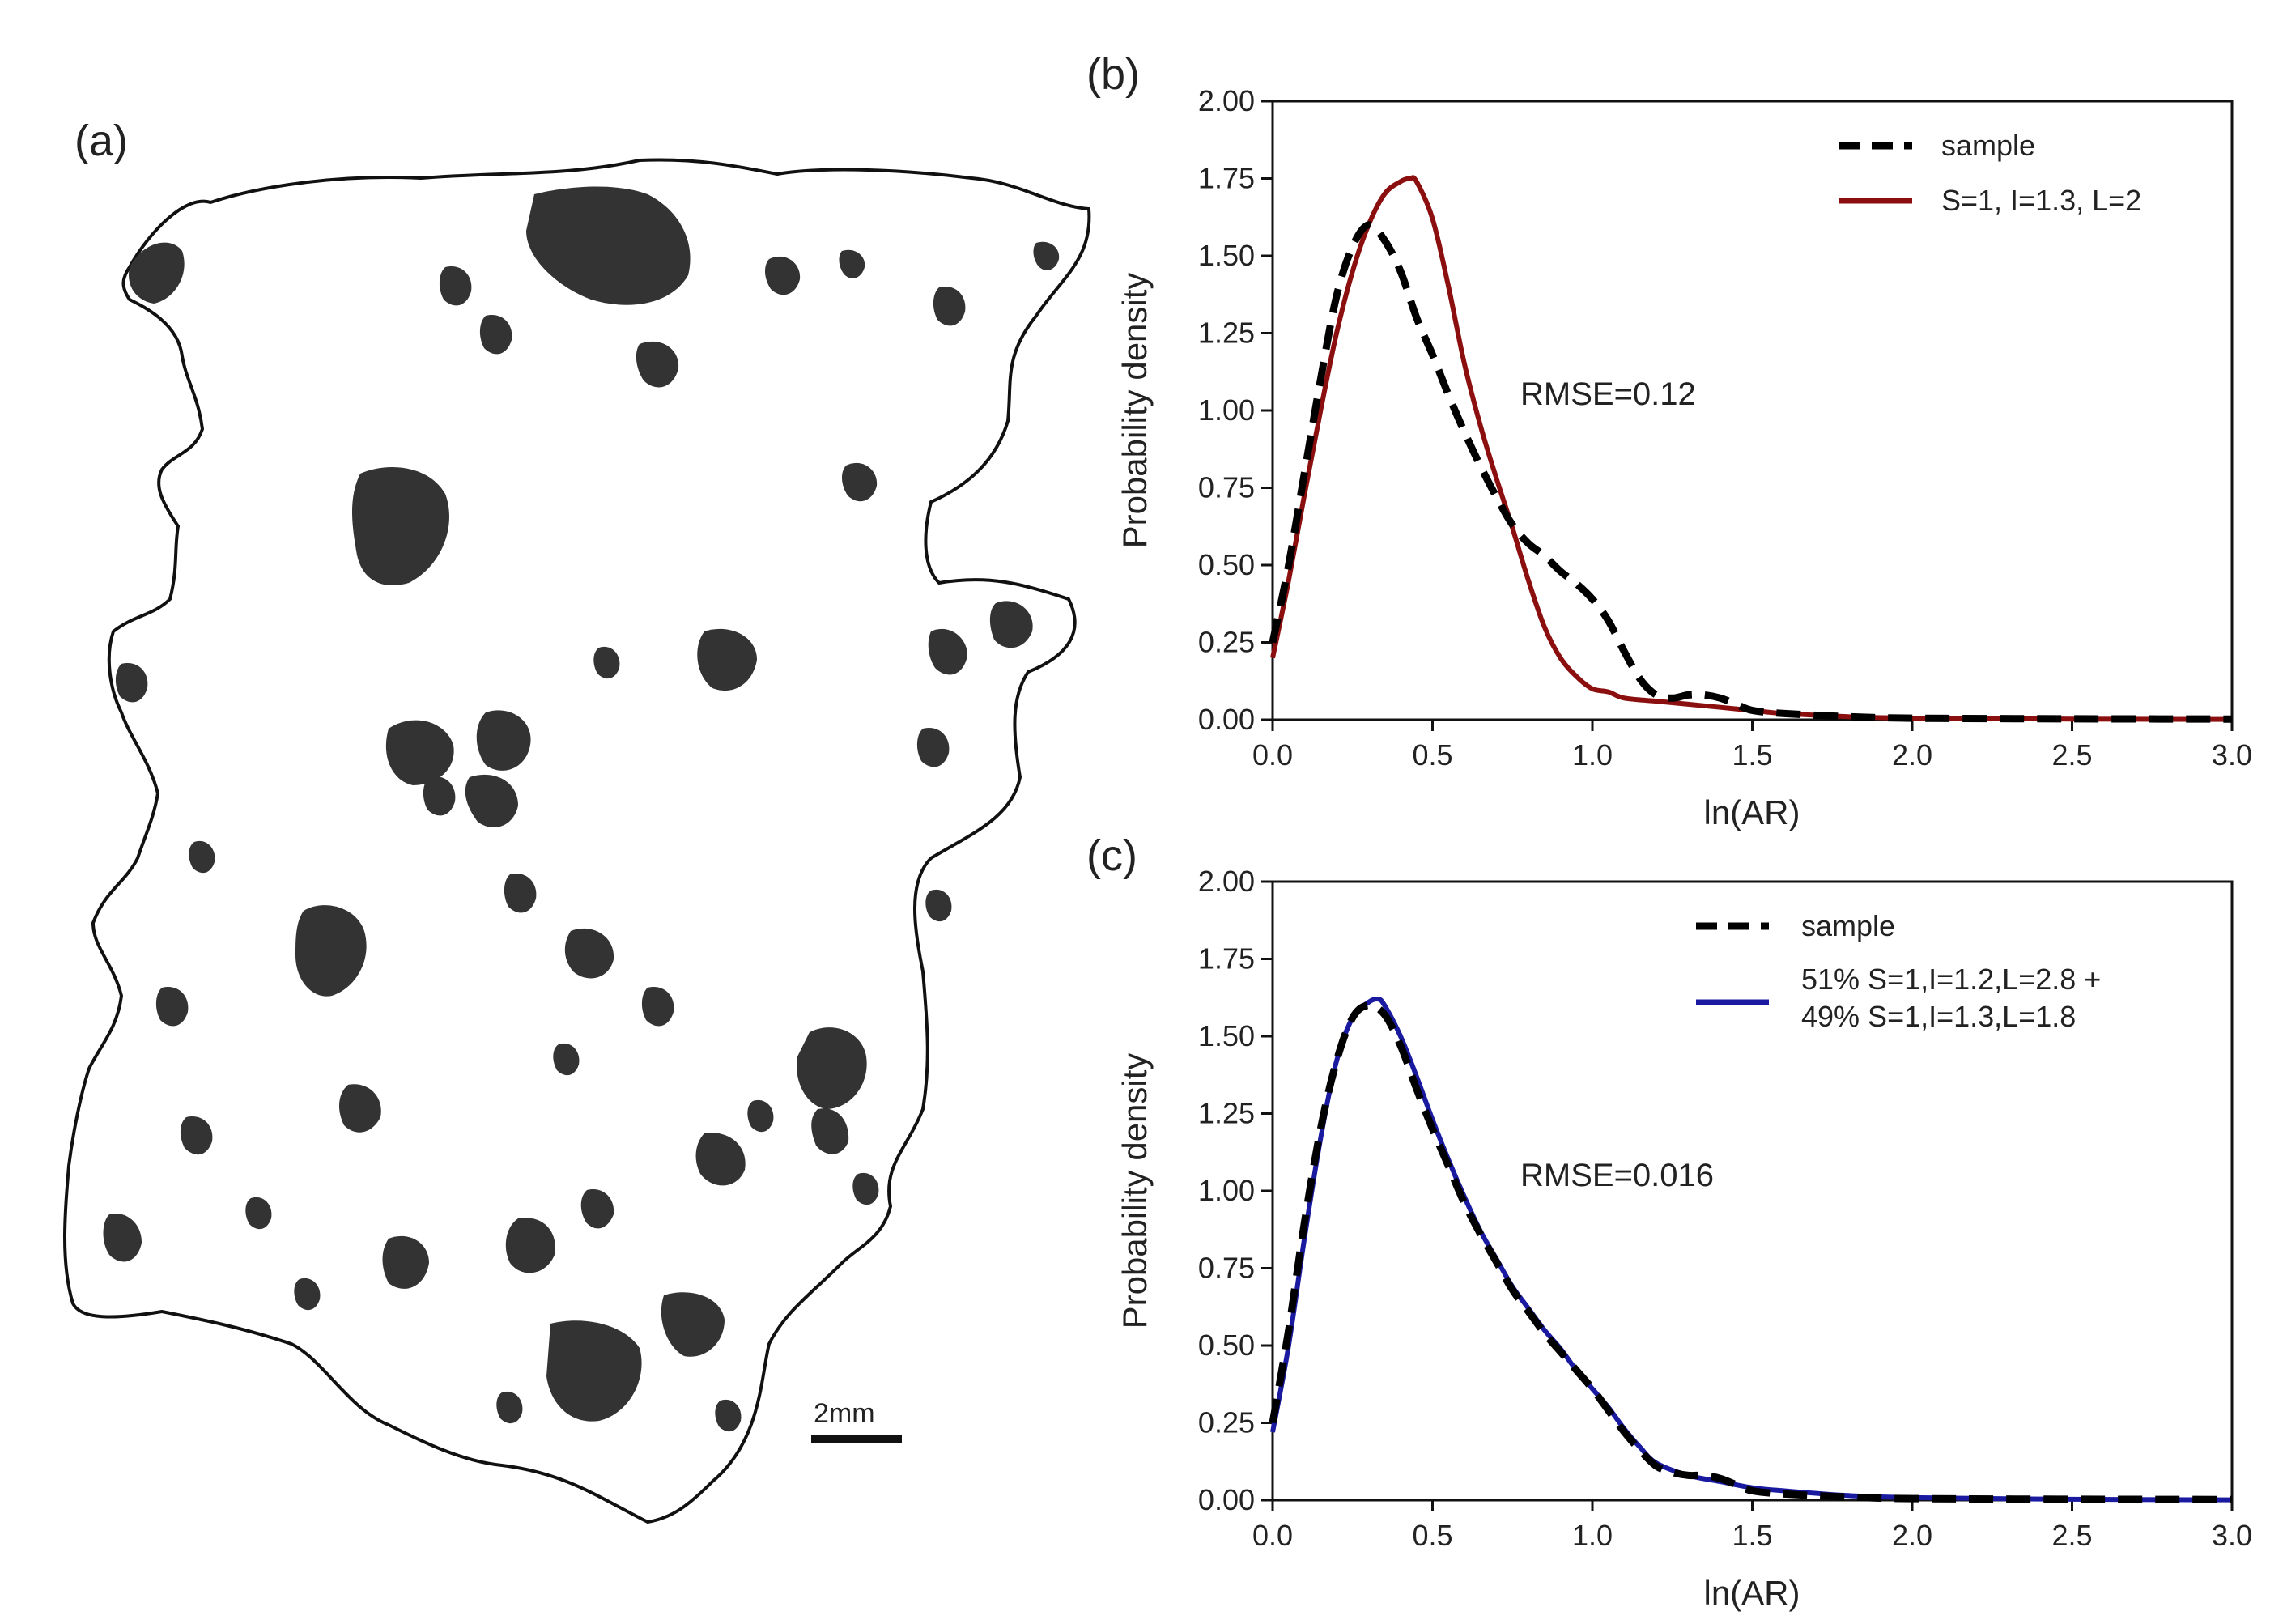  I want to click on legend-label-model-line-1: 51% S=1,I=1.2,L=2.8 +, so click(1951, 979).